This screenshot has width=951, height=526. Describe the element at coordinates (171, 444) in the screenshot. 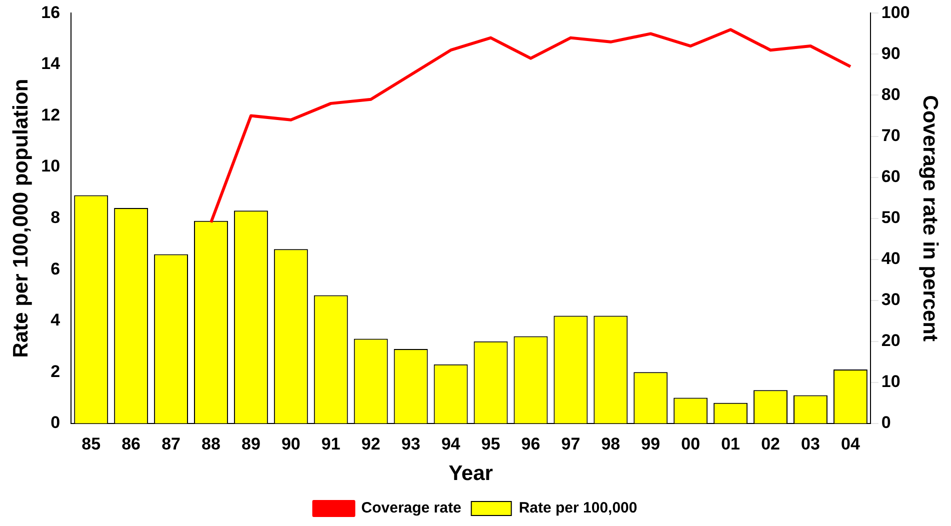

I see `x-tick-label: 87` at that location.